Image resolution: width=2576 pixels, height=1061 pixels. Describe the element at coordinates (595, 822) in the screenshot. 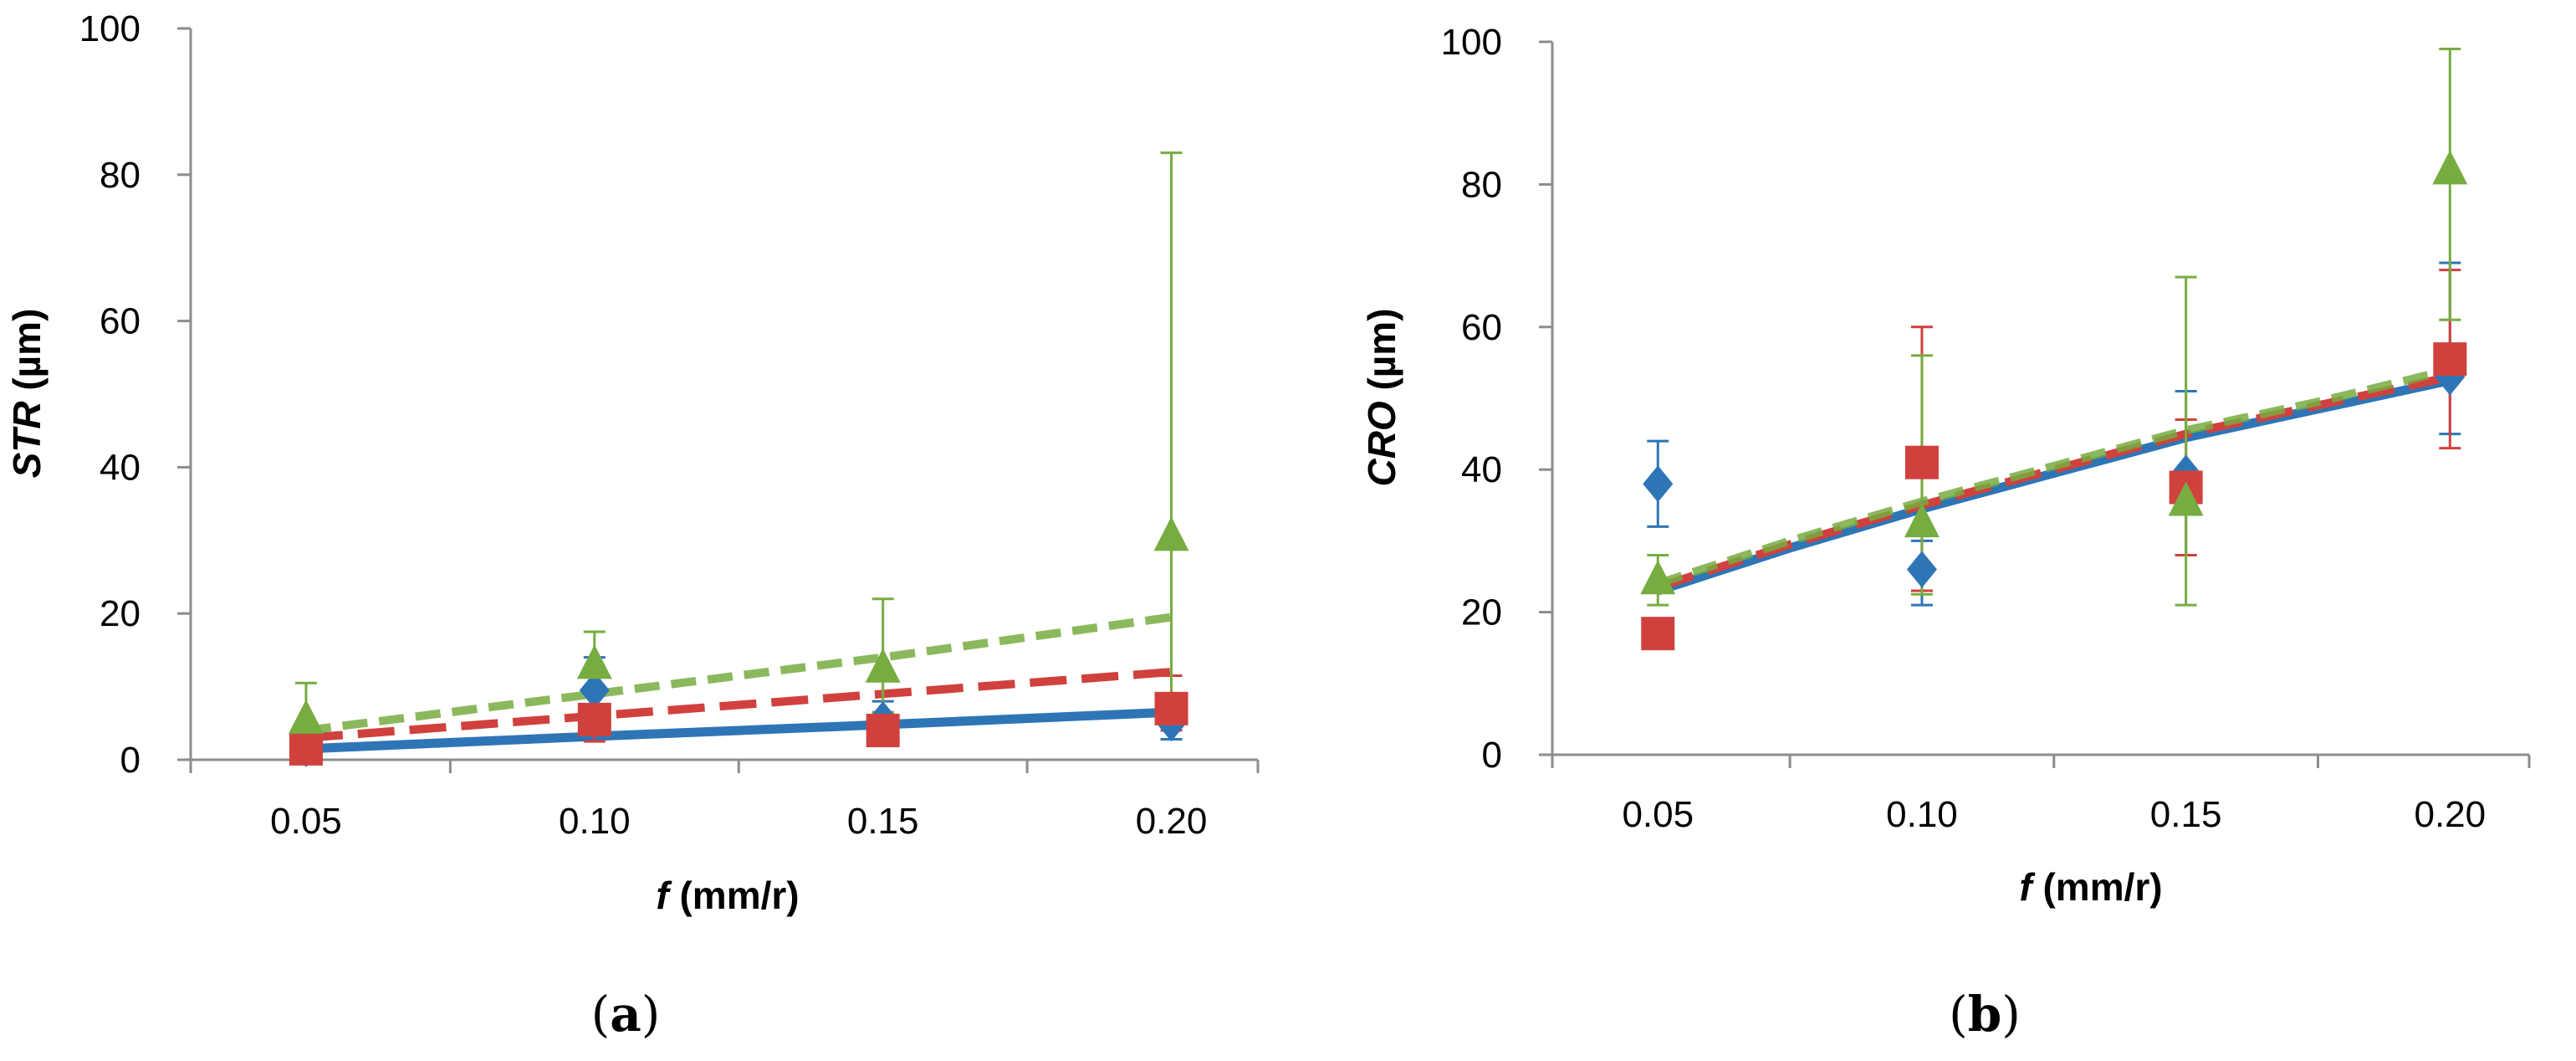

I see `panel-a-x-tick-label: 0.10` at that location.